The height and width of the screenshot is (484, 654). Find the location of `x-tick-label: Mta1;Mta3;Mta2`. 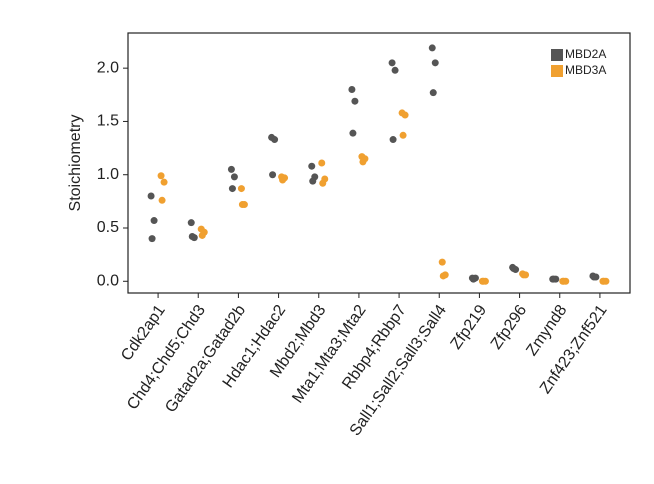

x-tick-label: Mta1;Mta3;Mta2 is located at coordinates (329, 354).